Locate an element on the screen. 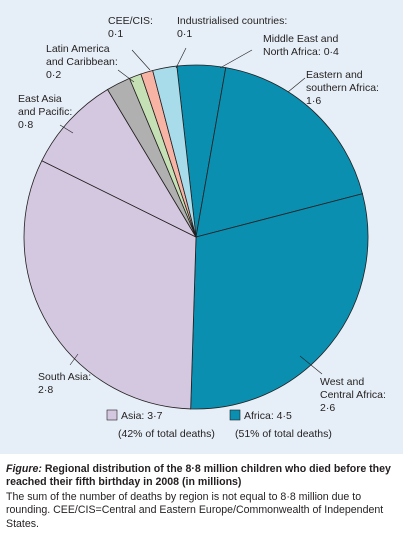  caption-figure-word: Figure: is located at coordinates (24, 469).